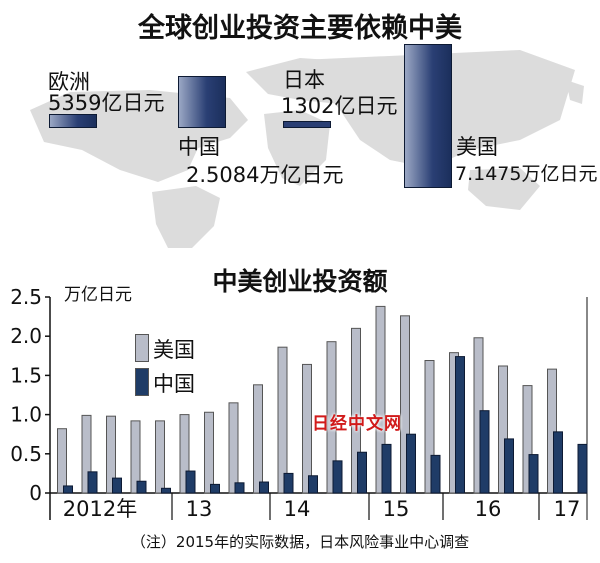 Image resolution: width=600 pixels, height=563 pixels. Describe the element at coordinates (26, 375) in the screenshot. I see `y-tick-label: 1.5` at that location.